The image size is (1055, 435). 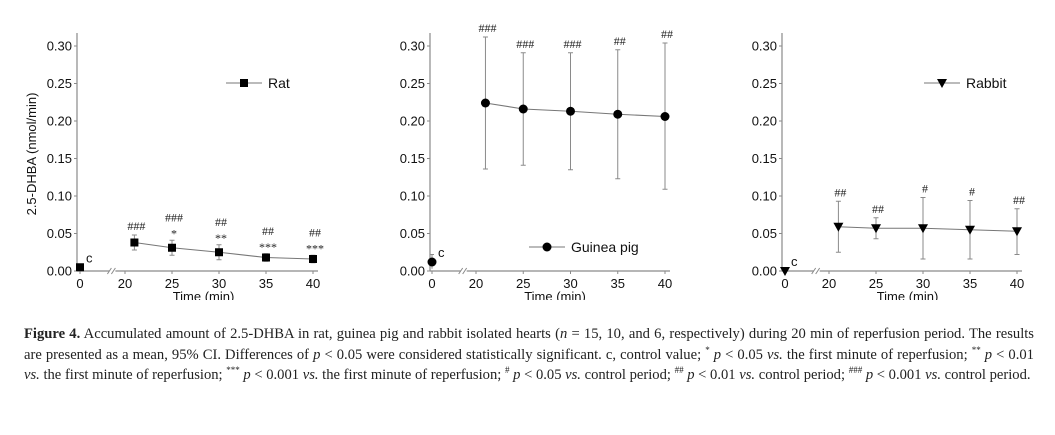 I want to click on significance-star: *, so click(x=174, y=233).